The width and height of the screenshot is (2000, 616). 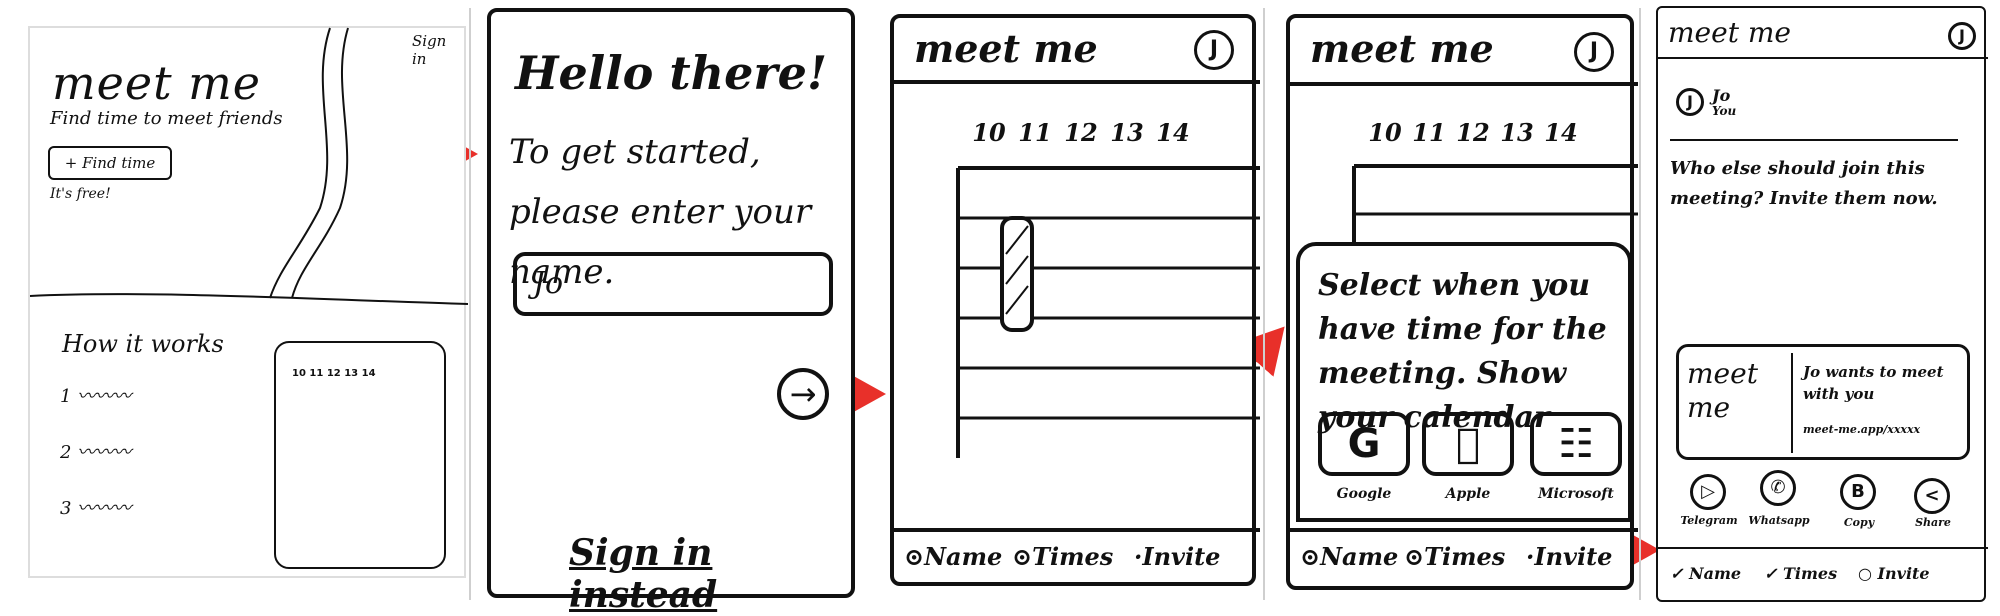 What do you see at coordinates (1894, 573) in the screenshot?
I see `tab-invite: ○ Invite` at bounding box center [1894, 573].